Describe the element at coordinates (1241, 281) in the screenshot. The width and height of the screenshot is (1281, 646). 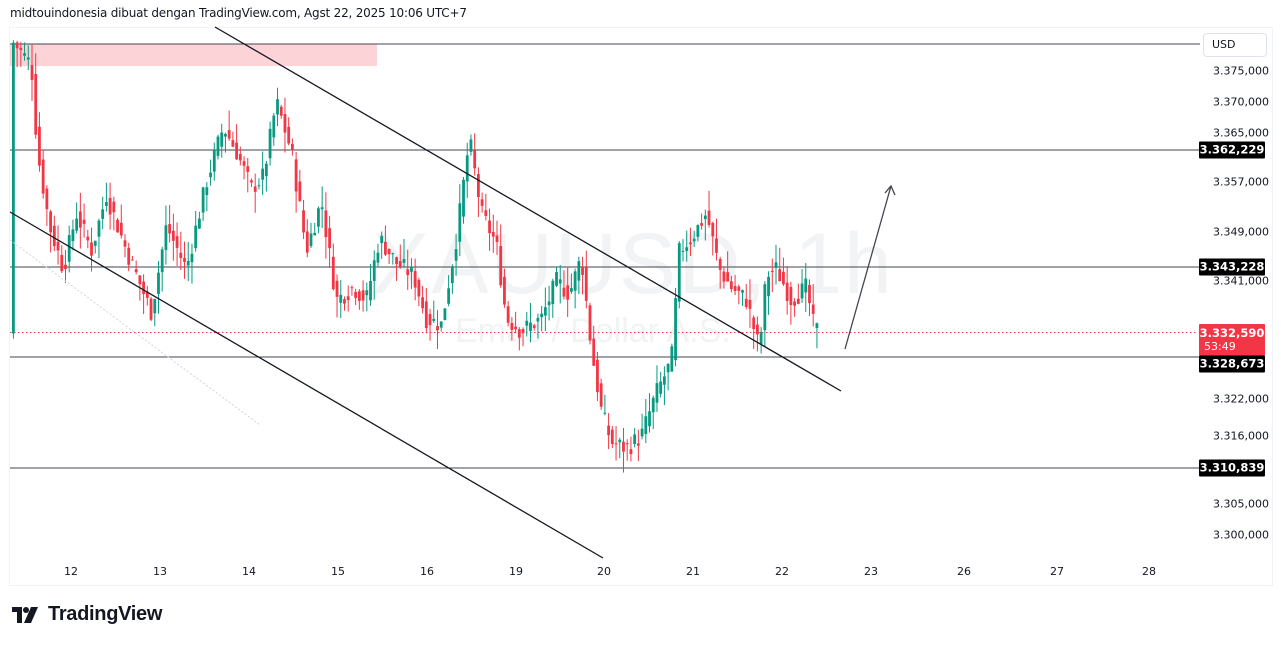
I see `price-scale-label: 3.341,000` at that location.